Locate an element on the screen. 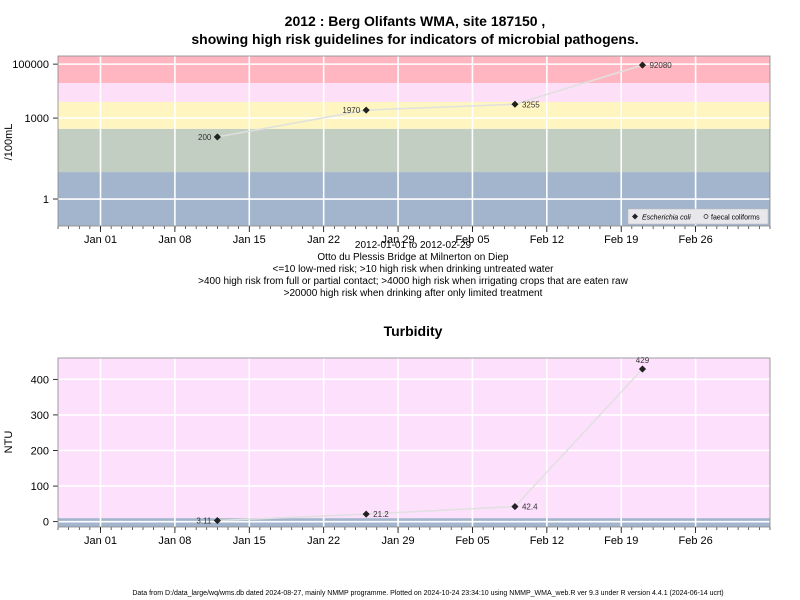 The height and width of the screenshot is (600, 800). data-label: 21.2 is located at coordinates (381, 514).